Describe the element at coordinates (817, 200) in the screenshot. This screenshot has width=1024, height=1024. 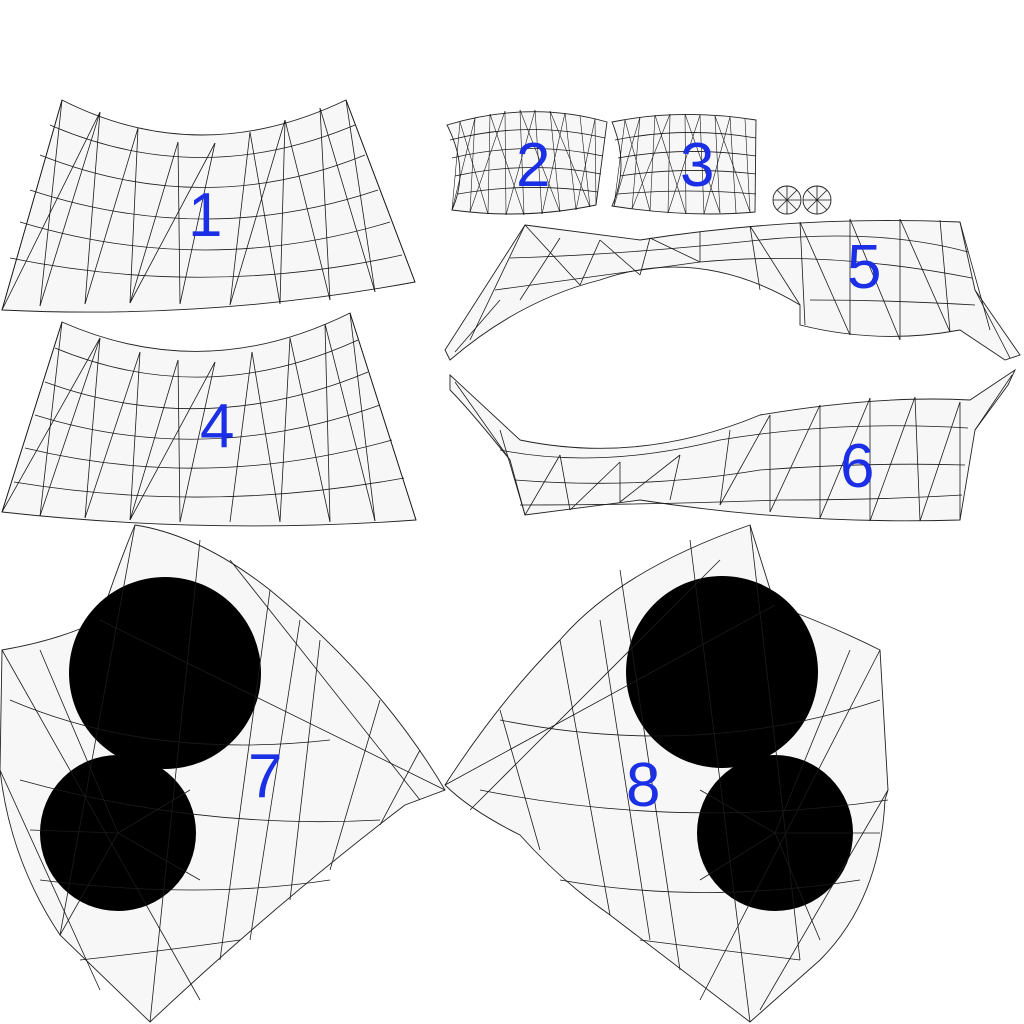
I see `uv-small-fan-right` at that location.